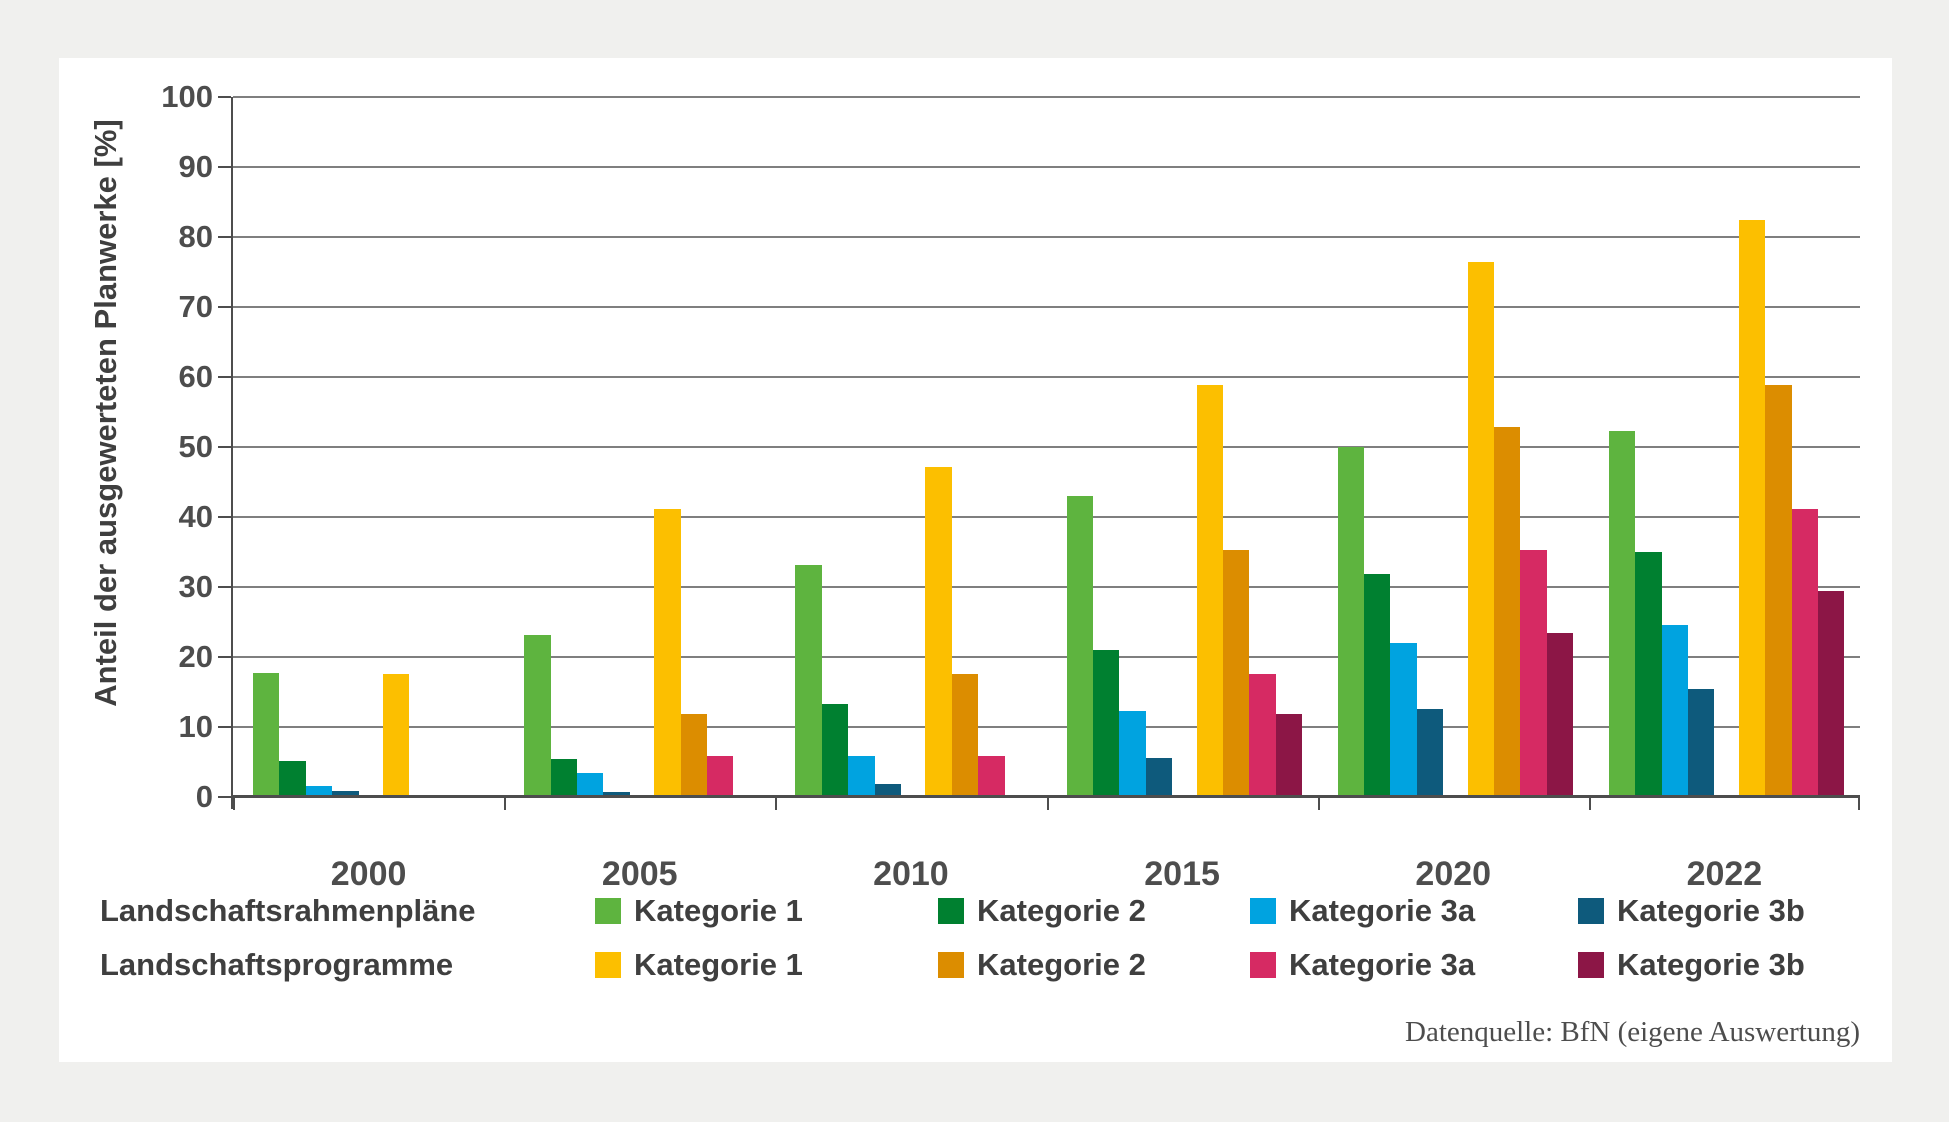 The height and width of the screenshot is (1122, 1949). Describe the element at coordinates (187, 96) in the screenshot. I see `y-tick-label: 100` at that location.